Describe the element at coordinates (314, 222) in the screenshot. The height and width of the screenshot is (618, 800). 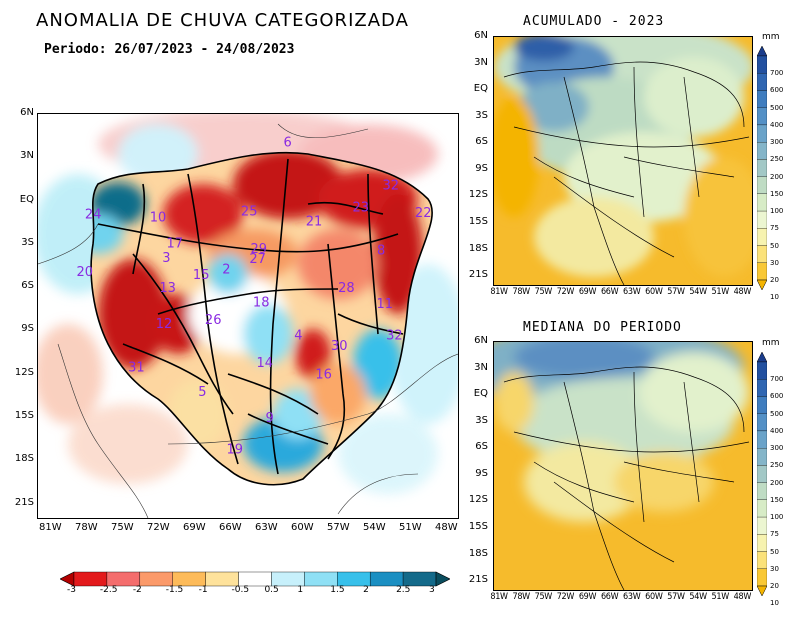
I see `basin-label: 21` at that location.